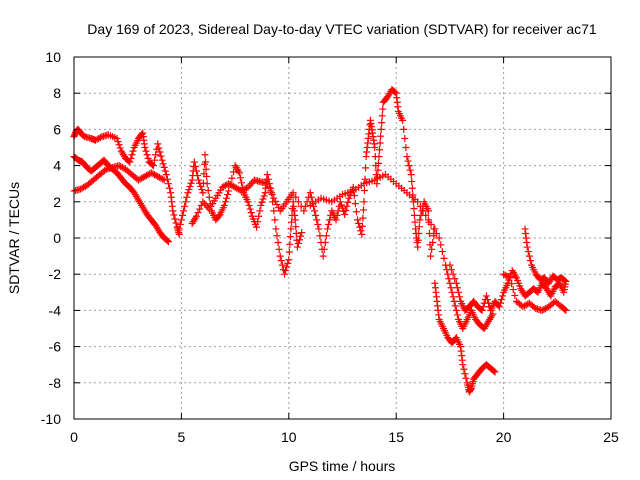 The height and width of the screenshot is (480, 640). Describe the element at coordinates (396, 437) in the screenshot. I see `x-tick-label: 15` at that location.